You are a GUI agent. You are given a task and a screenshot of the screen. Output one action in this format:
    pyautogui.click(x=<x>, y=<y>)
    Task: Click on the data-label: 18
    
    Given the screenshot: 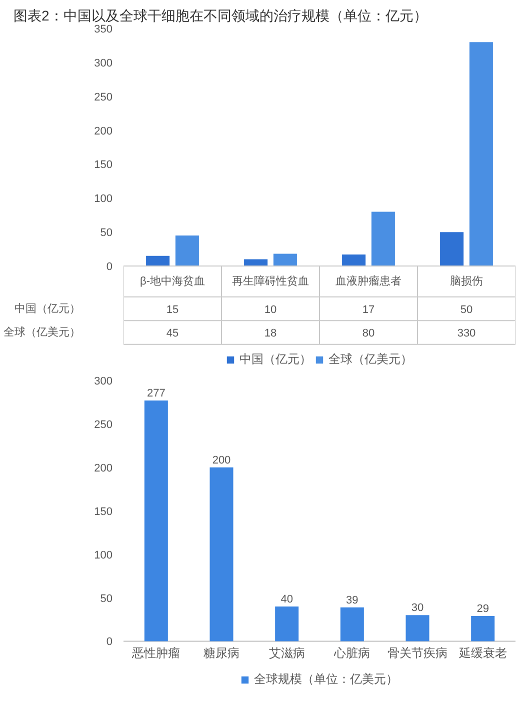 What is the action you would take?
    pyautogui.click(x=270, y=334)
    